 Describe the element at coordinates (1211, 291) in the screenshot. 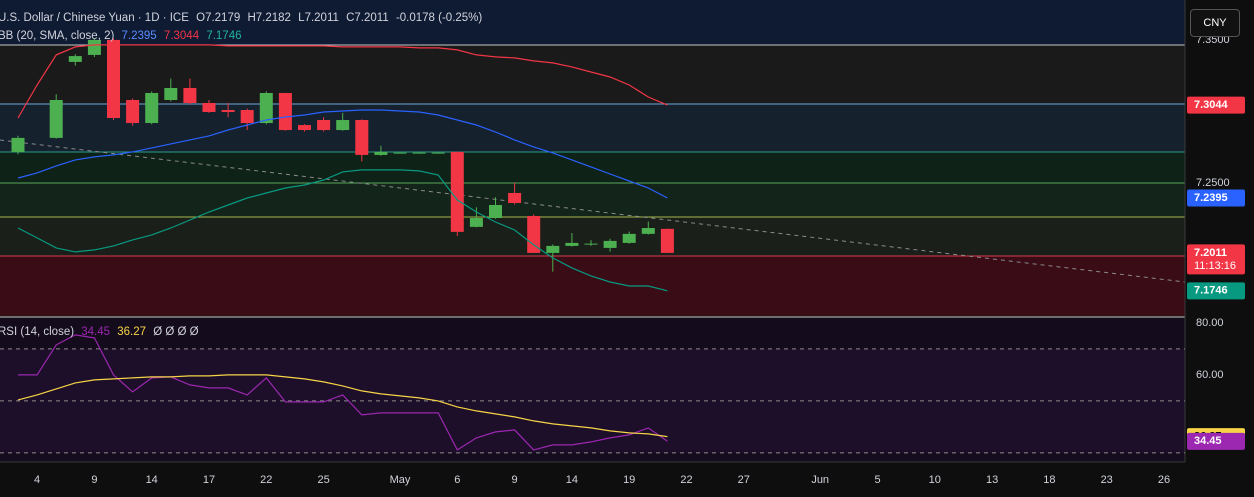

I see `price-tag-label: 7.1746` at that location.